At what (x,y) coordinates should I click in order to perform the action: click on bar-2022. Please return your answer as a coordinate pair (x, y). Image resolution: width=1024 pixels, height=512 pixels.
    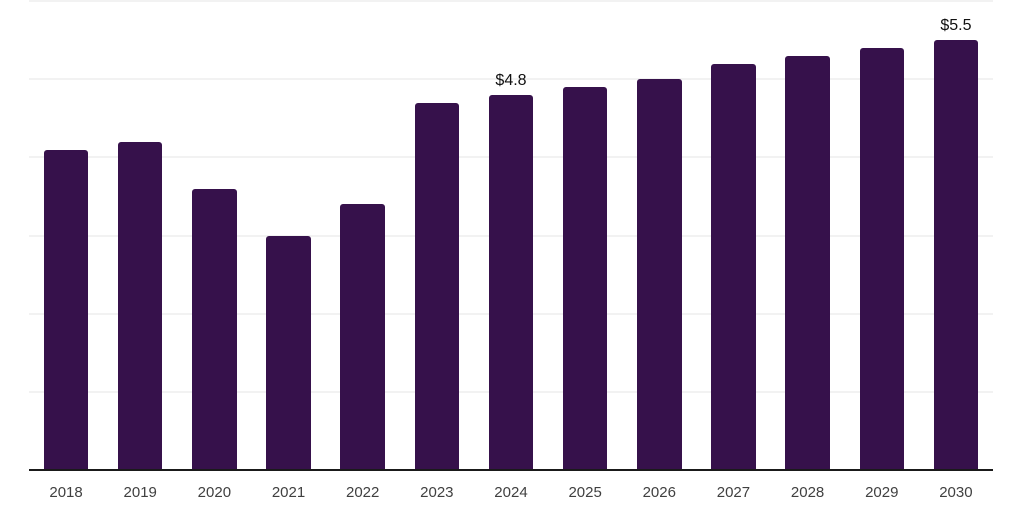
    Looking at the image, I should click on (362, 337).